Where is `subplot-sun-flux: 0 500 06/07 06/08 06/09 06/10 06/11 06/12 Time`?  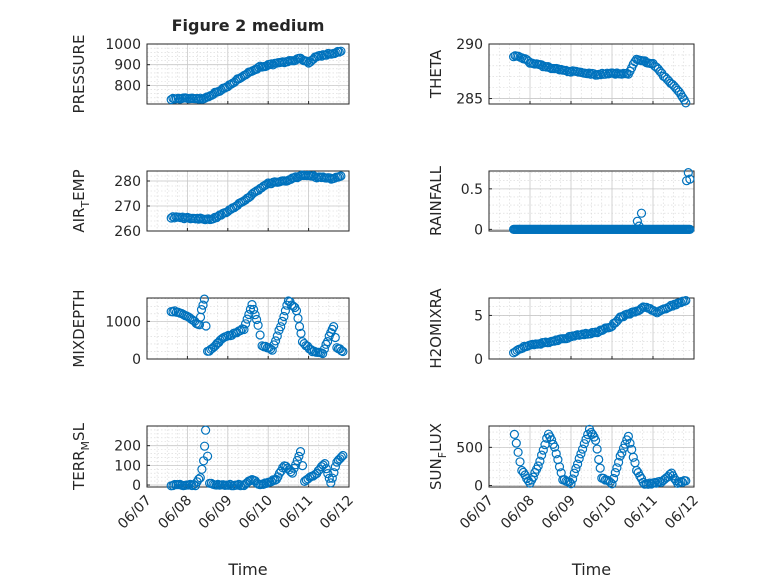
subplot-sun-flux: 0 500 06/07 06/08 06/09 06/10 06/11 06/12 Time is located at coordinates (579, 501).